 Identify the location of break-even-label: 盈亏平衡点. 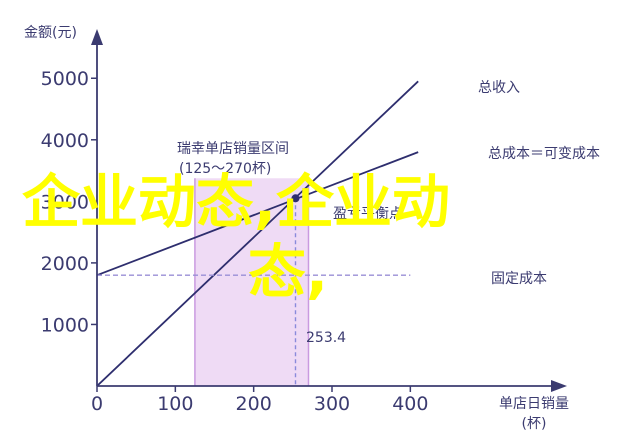
(368, 214).